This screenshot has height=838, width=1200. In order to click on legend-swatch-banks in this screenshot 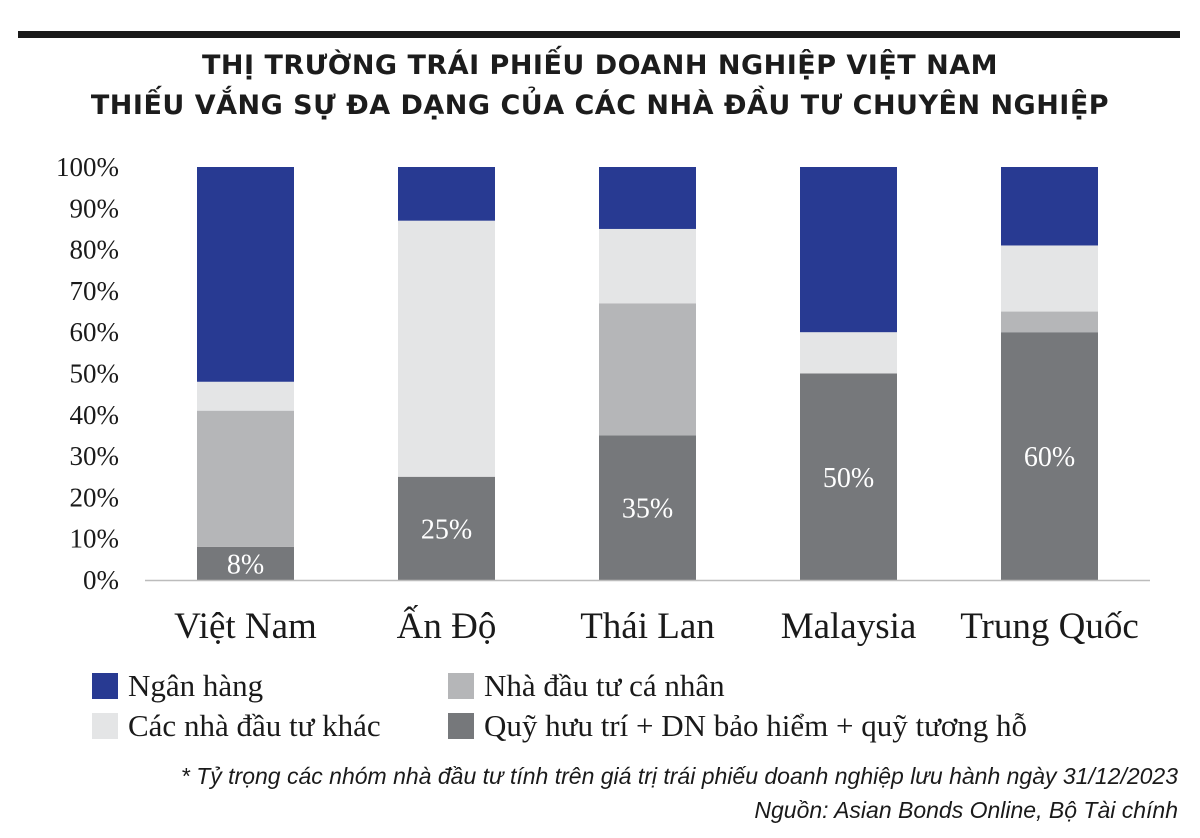, I will do `click(105, 686)`.